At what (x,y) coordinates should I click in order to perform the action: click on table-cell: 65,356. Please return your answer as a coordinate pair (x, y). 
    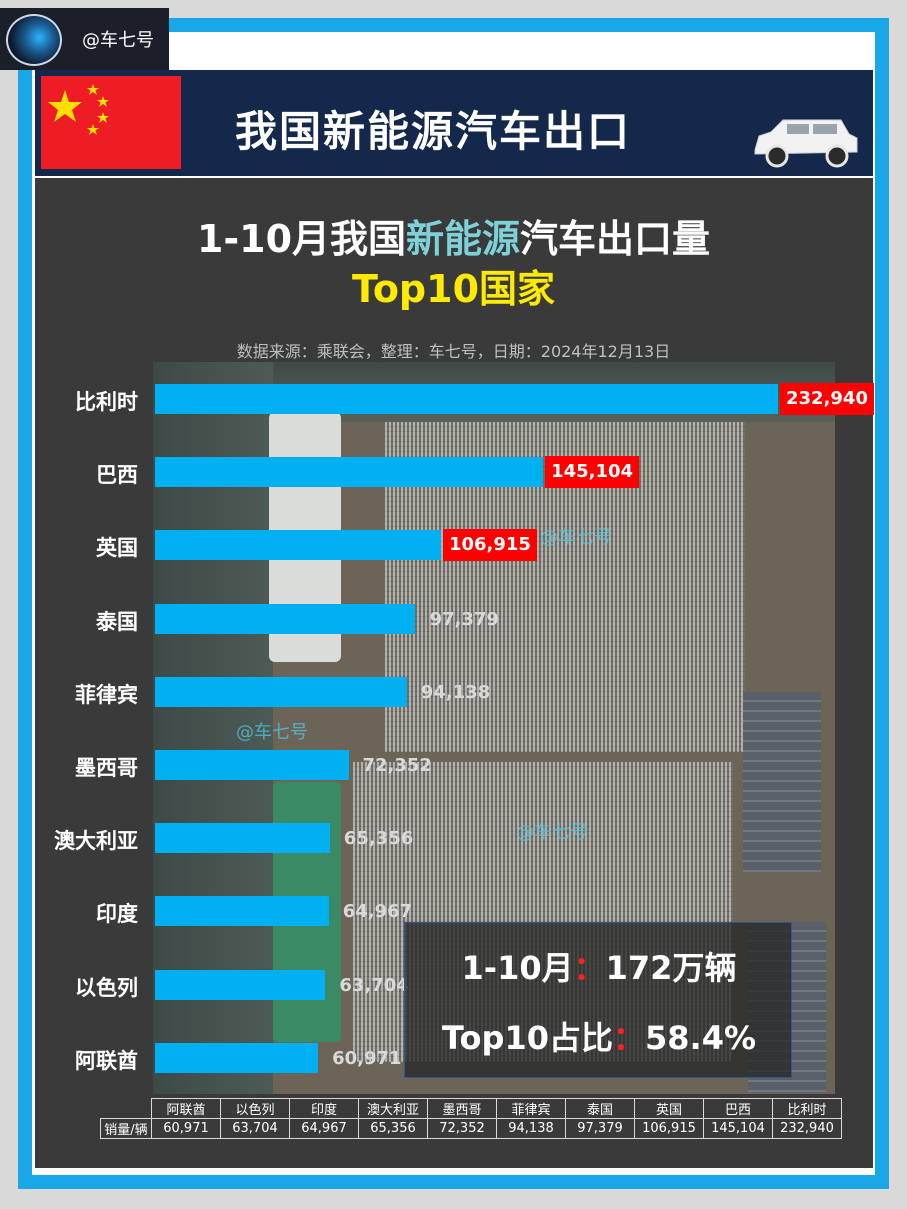
    Looking at the image, I should click on (393, 1128).